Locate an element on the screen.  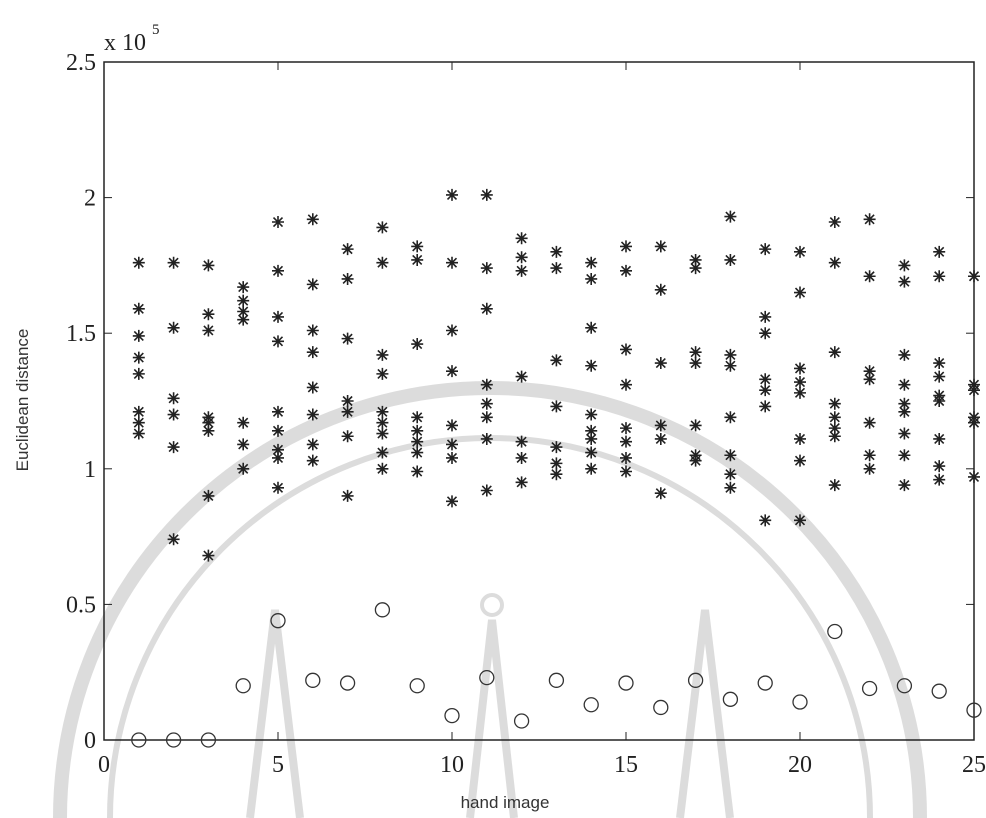
x-axis-label: hand image is located at coordinates (505, 802).